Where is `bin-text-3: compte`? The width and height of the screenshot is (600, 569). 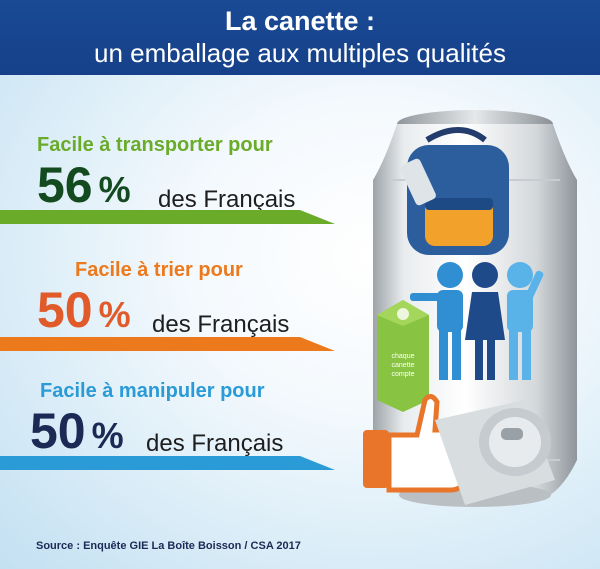
bin-text-3: compte is located at coordinates (403, 374).